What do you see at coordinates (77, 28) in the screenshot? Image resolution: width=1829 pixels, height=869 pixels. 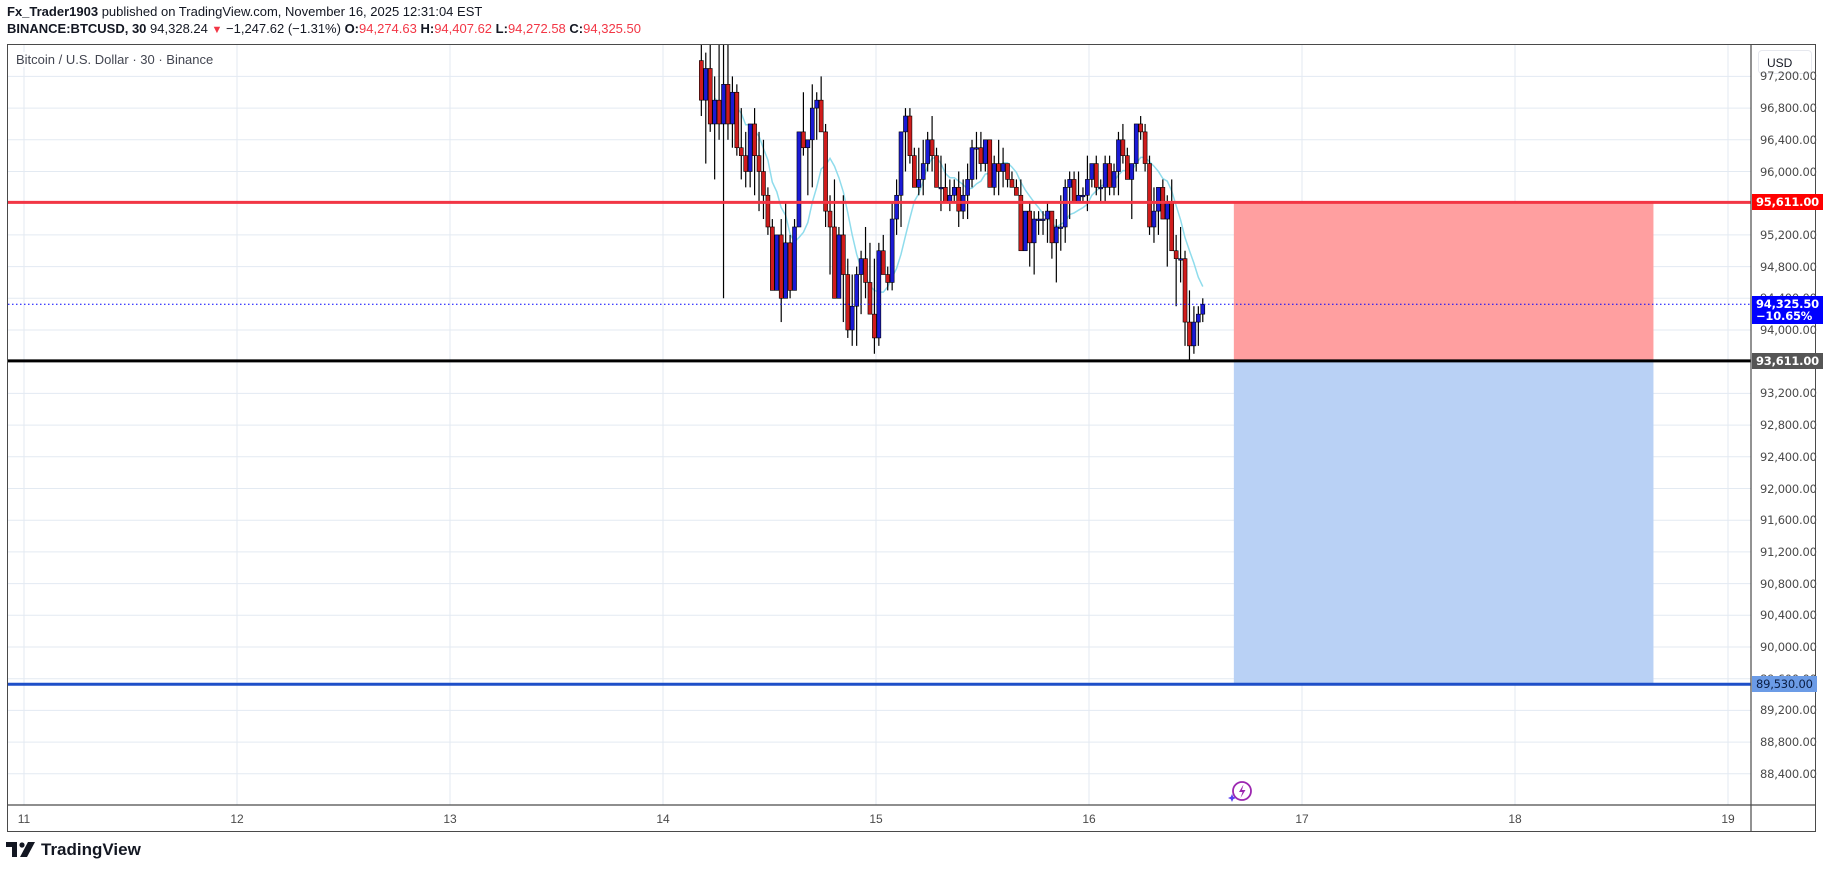 I see `symbol: BINANCE:BTCUSD, 30` at bounding box center [77, 28].